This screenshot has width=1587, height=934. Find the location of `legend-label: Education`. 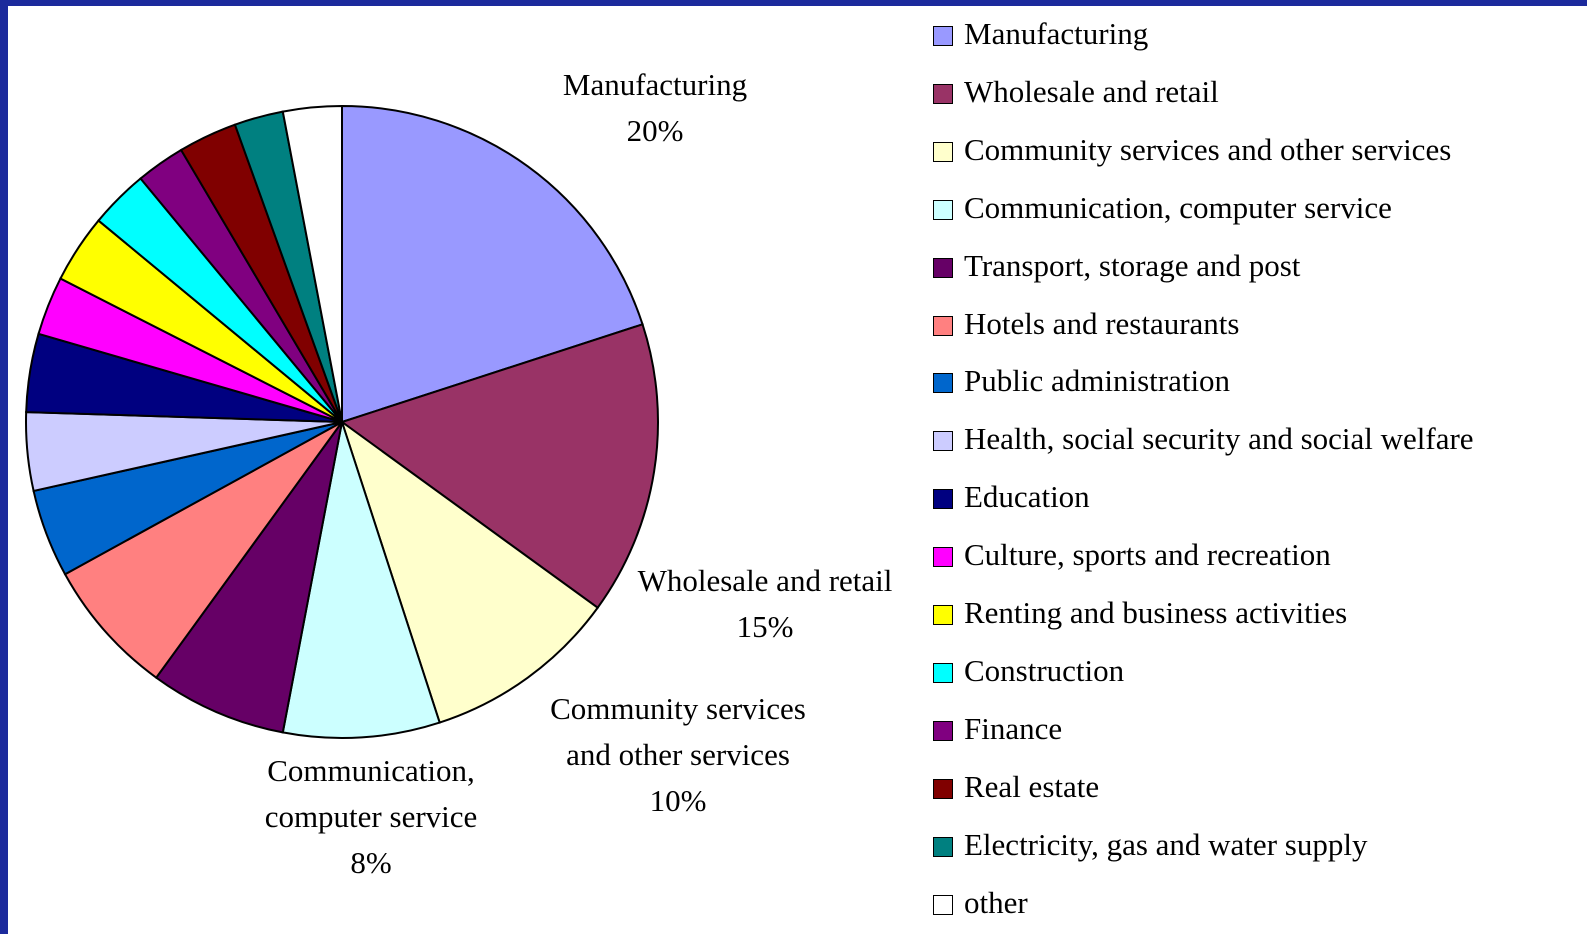

legend-label: Education is located at coordinates (1027, 497).